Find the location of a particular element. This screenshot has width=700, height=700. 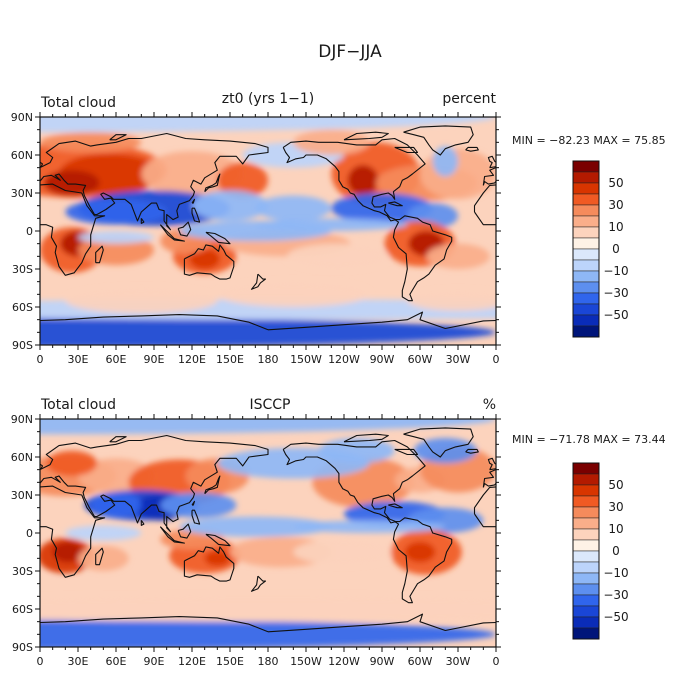

colorbar-label: −10 is located at coordinates (615, 573).